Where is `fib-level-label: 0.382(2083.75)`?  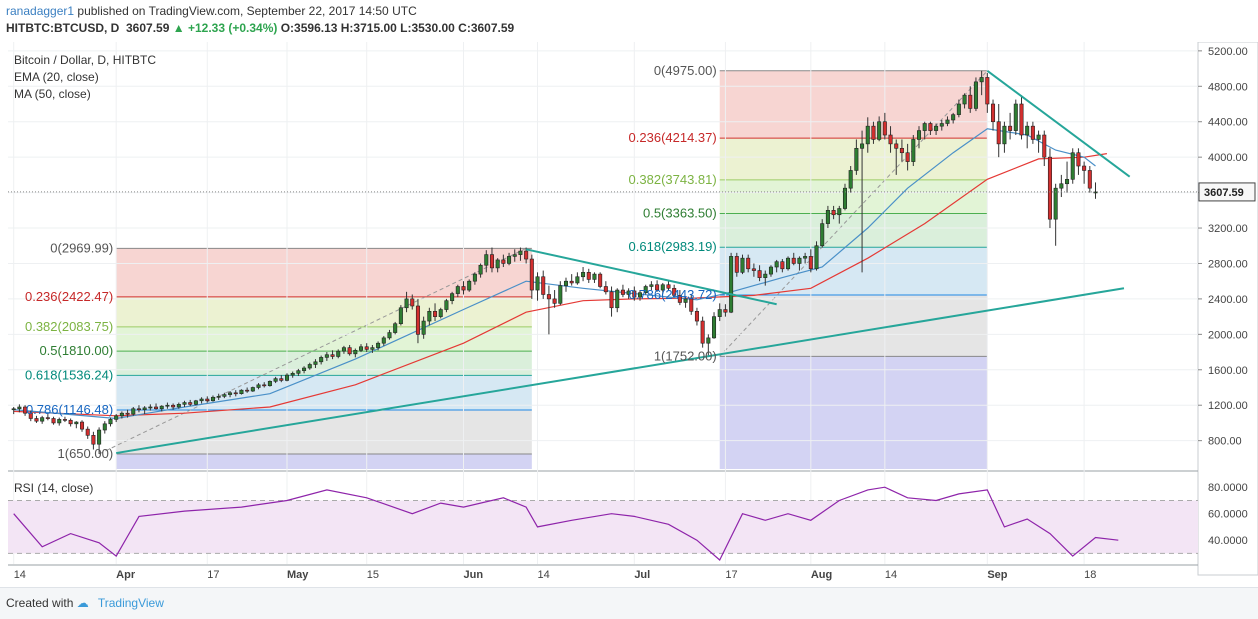
fib-level-label: 0.382(2083.75) is located at coordinates (69, 326).